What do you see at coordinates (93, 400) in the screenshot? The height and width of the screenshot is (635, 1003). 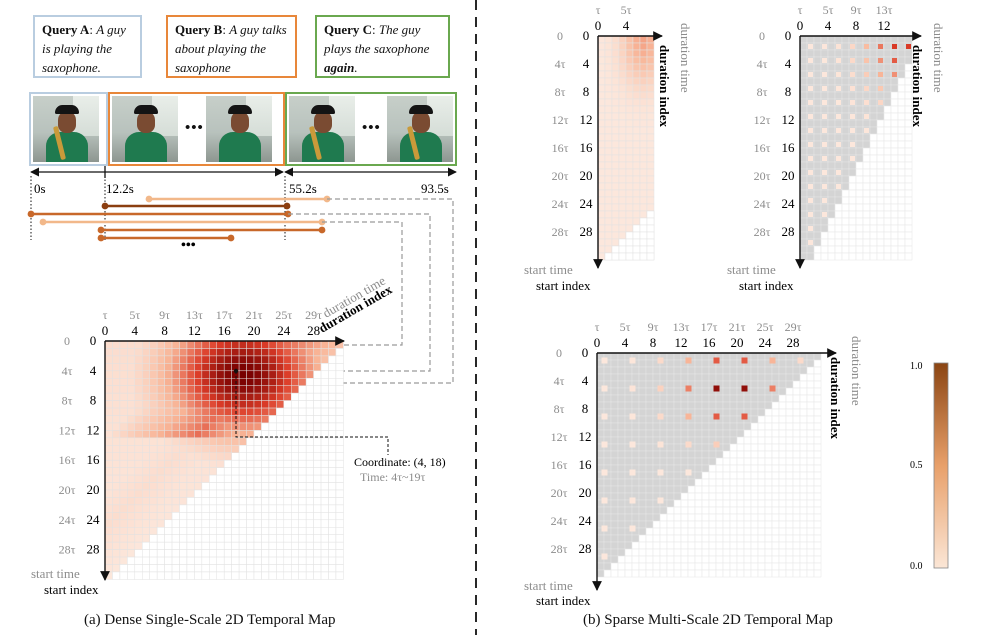 I see `dense_map-left-index-label: 8` at bounding box center [93, 400].